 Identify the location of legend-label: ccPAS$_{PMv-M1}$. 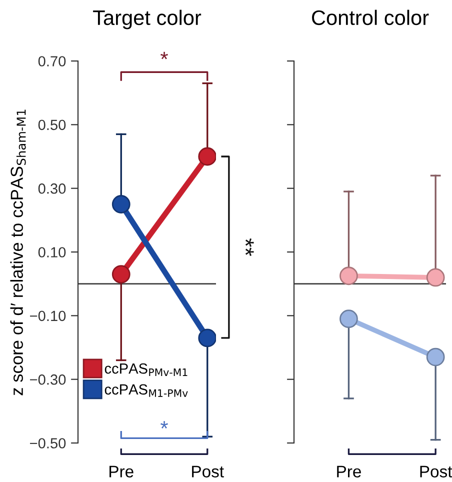
(146, 369).